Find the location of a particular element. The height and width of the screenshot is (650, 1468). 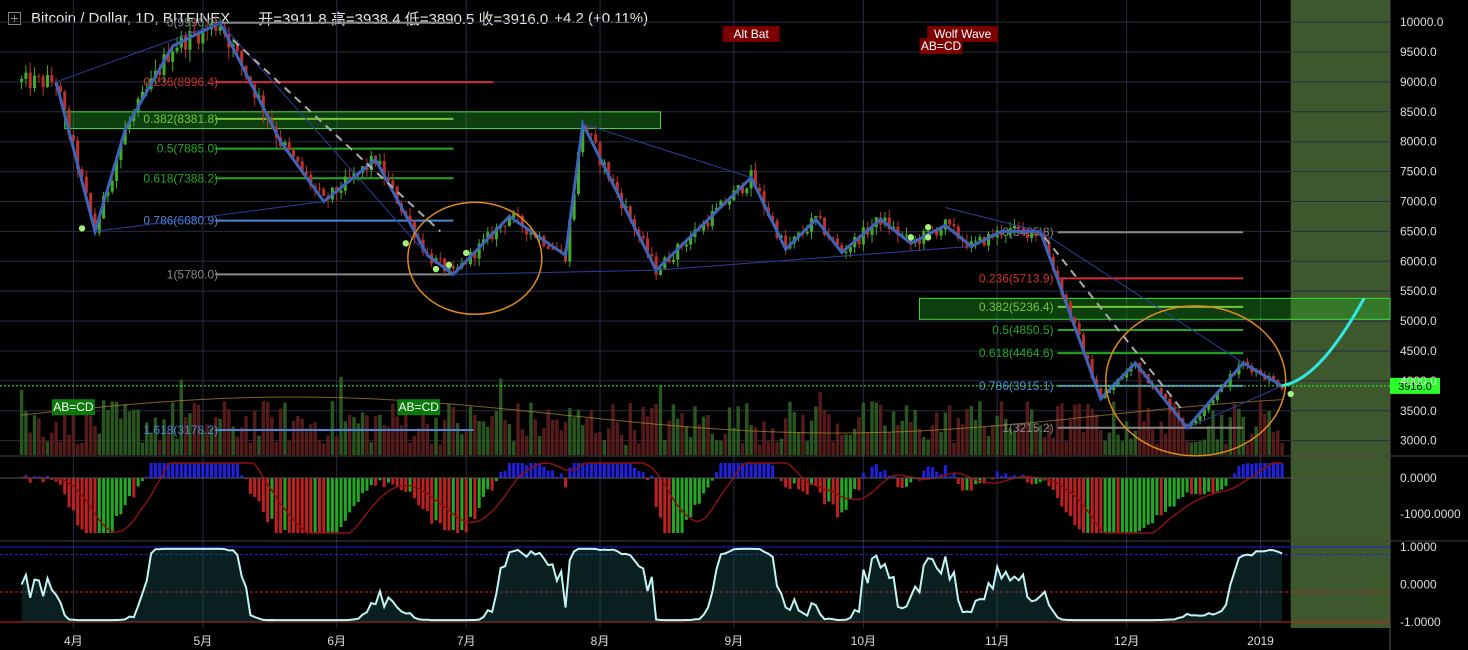

expand-icon is located at coordinates (14, 18).